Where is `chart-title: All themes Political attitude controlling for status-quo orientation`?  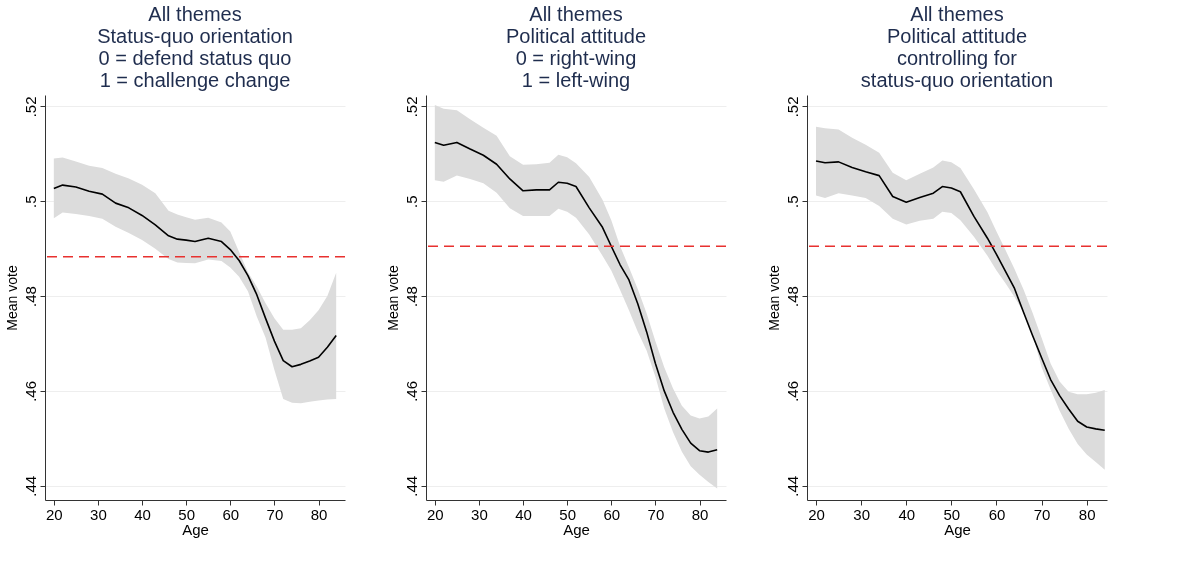
chart-title: All themes Political attitude controlling for status-quo orientation is located at coordinates (957, 47).